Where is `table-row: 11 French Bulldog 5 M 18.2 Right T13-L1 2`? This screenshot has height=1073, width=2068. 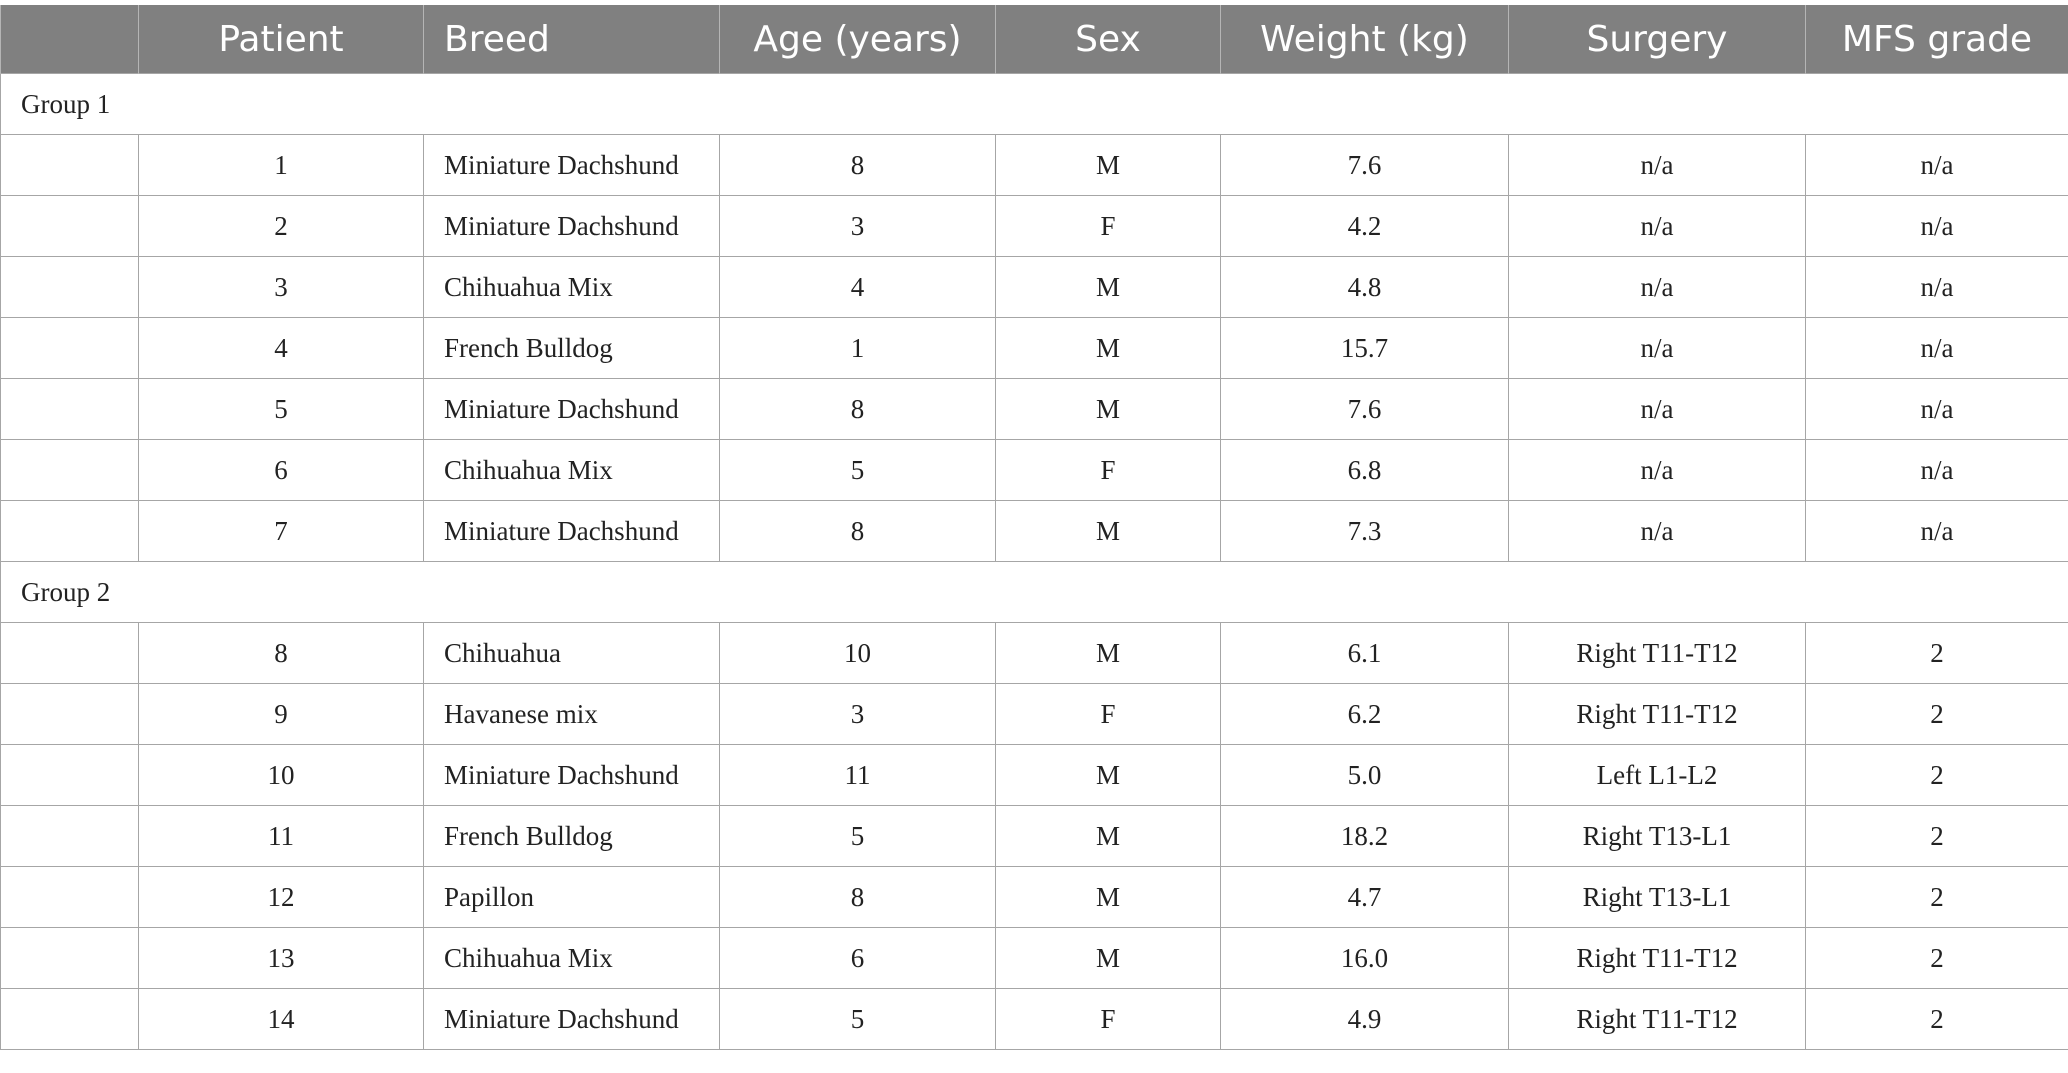 table-row: 11 French Bulldog 5 M 18.2 Right T13-L1 2 is located at coordinates (1034, 836).